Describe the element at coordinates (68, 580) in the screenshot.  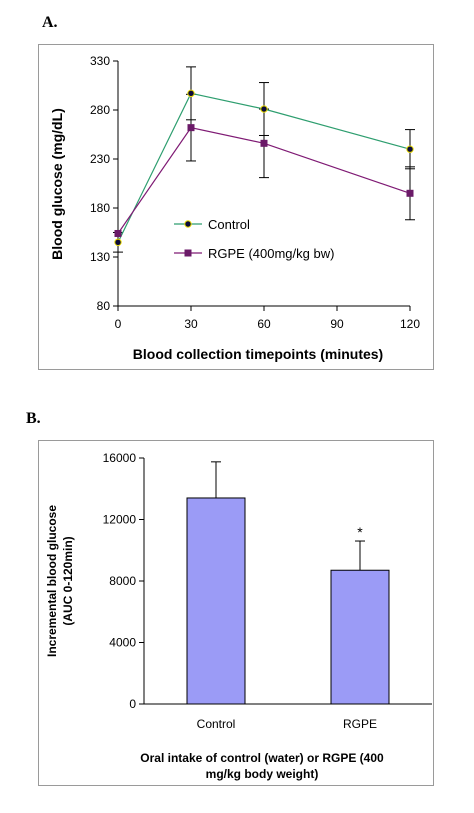
I see `chart-b-ylabel-line-2: (AUC 0-120min)` at that location.